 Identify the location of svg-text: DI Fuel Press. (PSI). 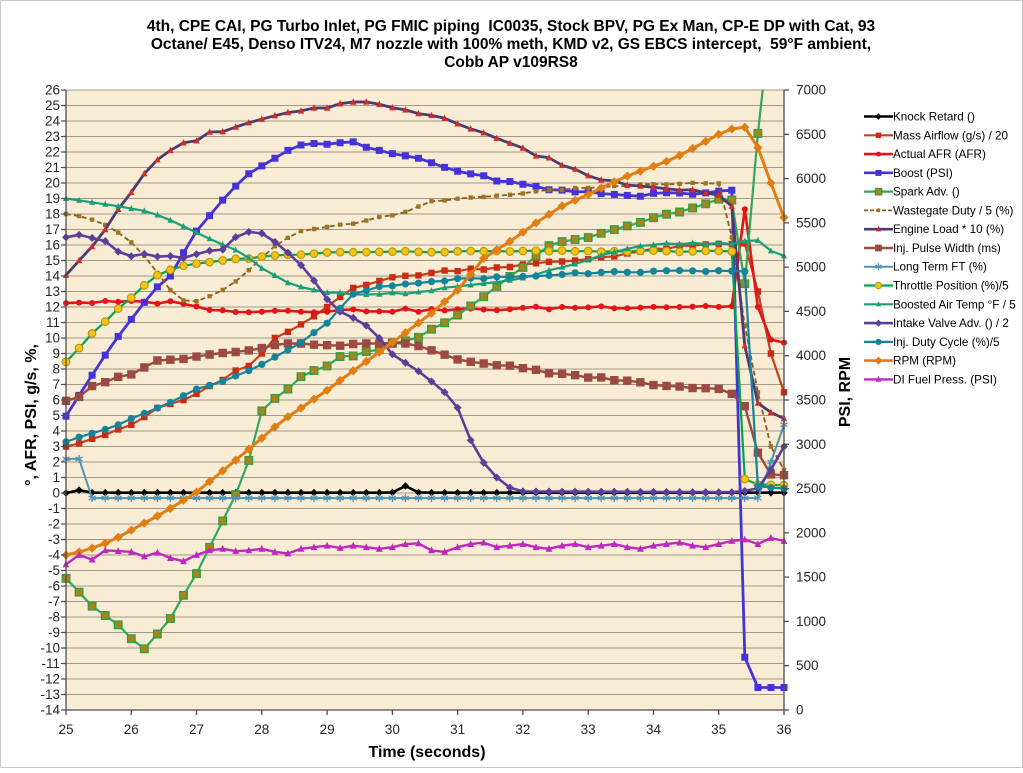
(945, 379).